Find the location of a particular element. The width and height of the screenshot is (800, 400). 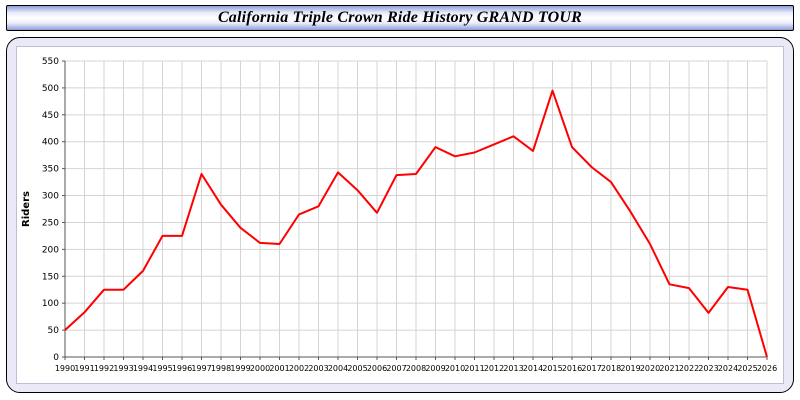

x-tick-label: 1999 is located at coordinates (240, 368).